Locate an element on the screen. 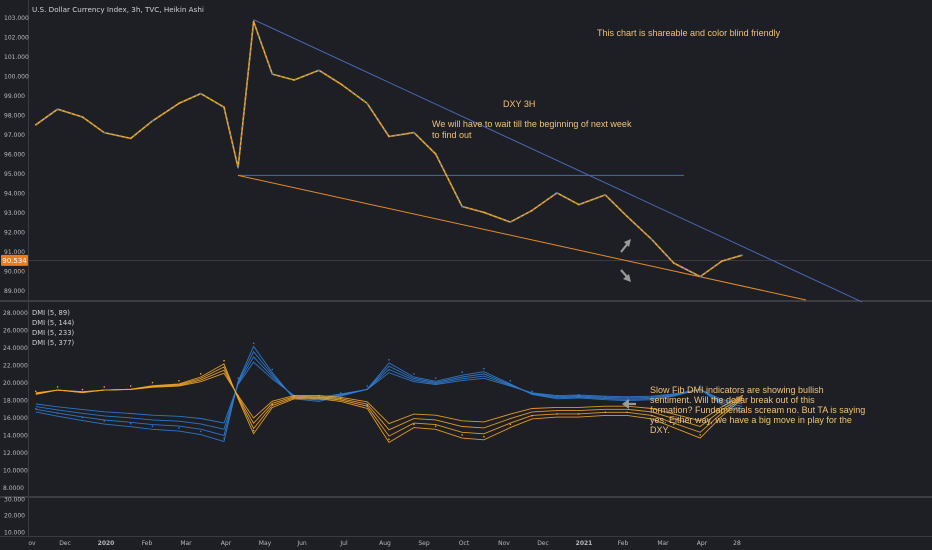 The width and height of the screenshot is (932, 550). dmi-tick-label: 20.0000 is located at coordinates (15, 383).